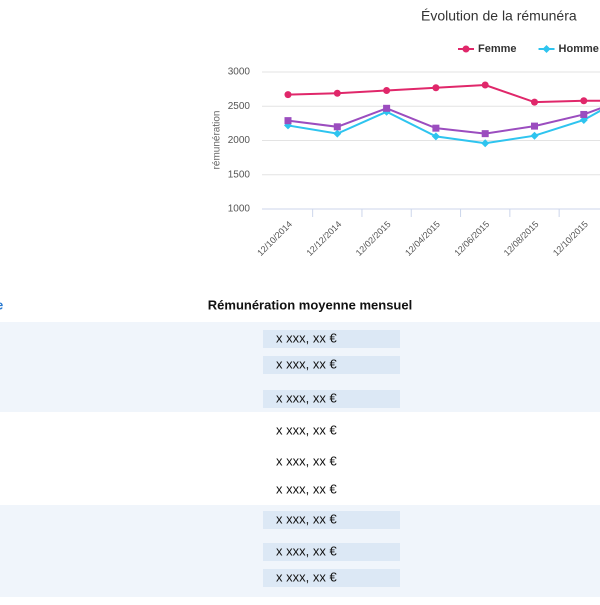  What do you see at coordinates (239, 209) in the screenshot?
I see `y-tick-label: 1000` at bounding box center [239, 209].